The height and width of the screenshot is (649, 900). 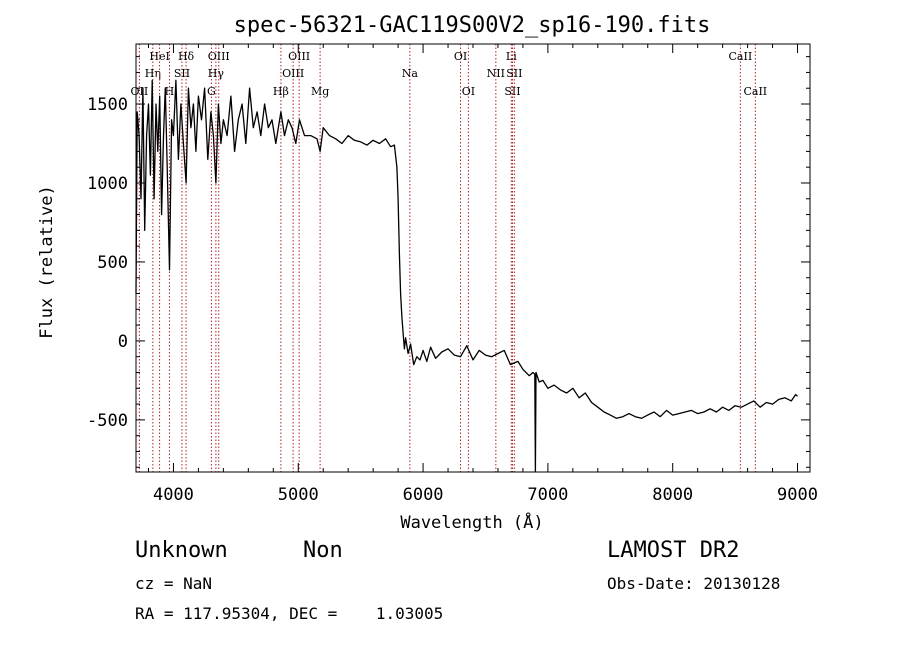 I want to click on coordinates: RA = 117.95304, DEC = 1.03005, so click(x=289, y=613).